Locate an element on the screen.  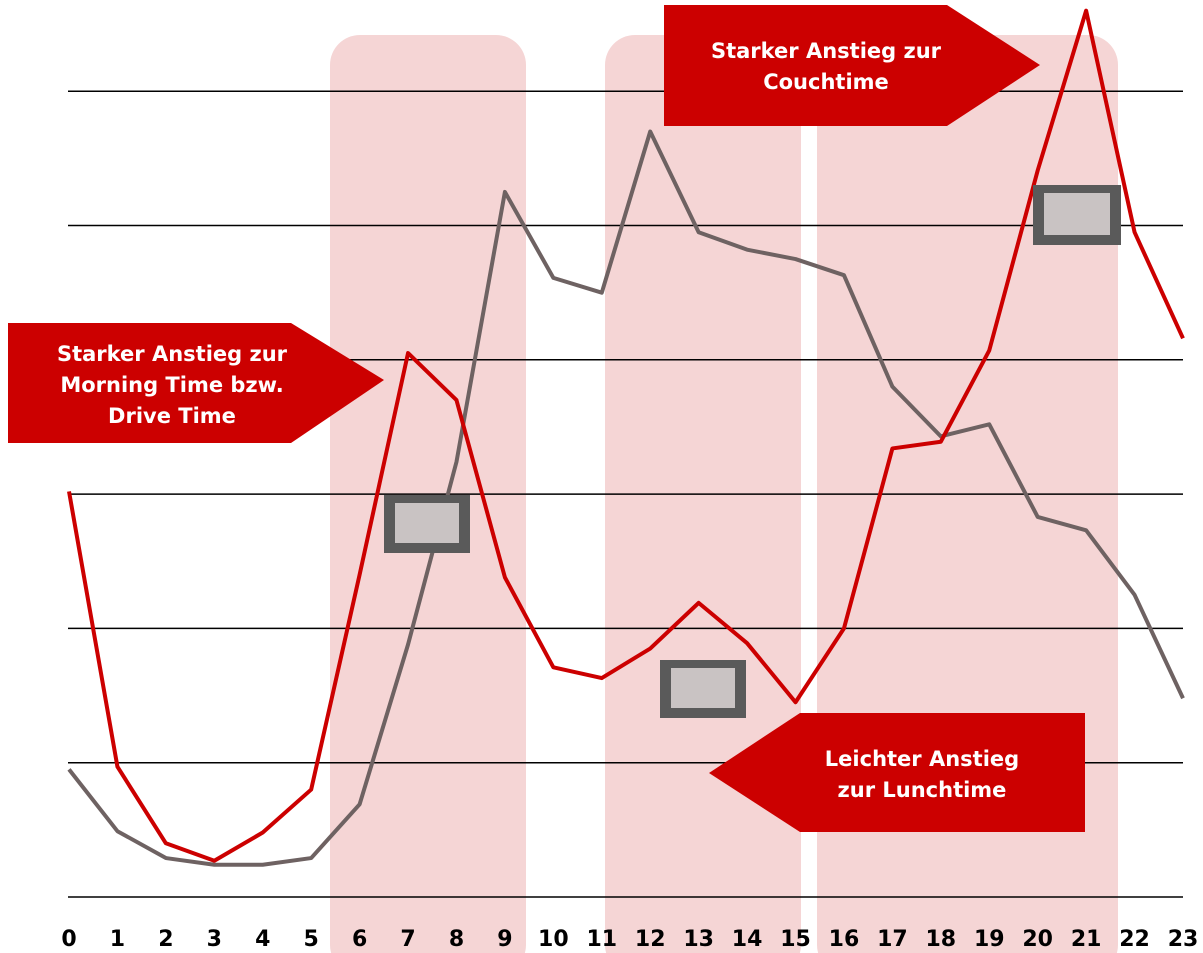
annotation: Leichter Anstieg is located at coordinates (922, 759).